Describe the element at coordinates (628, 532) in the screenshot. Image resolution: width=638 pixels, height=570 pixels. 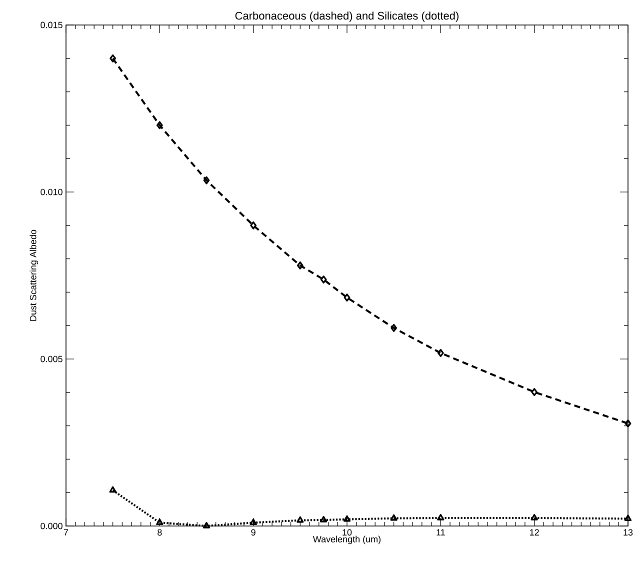
I see `x-tick-label: 13` at that location.